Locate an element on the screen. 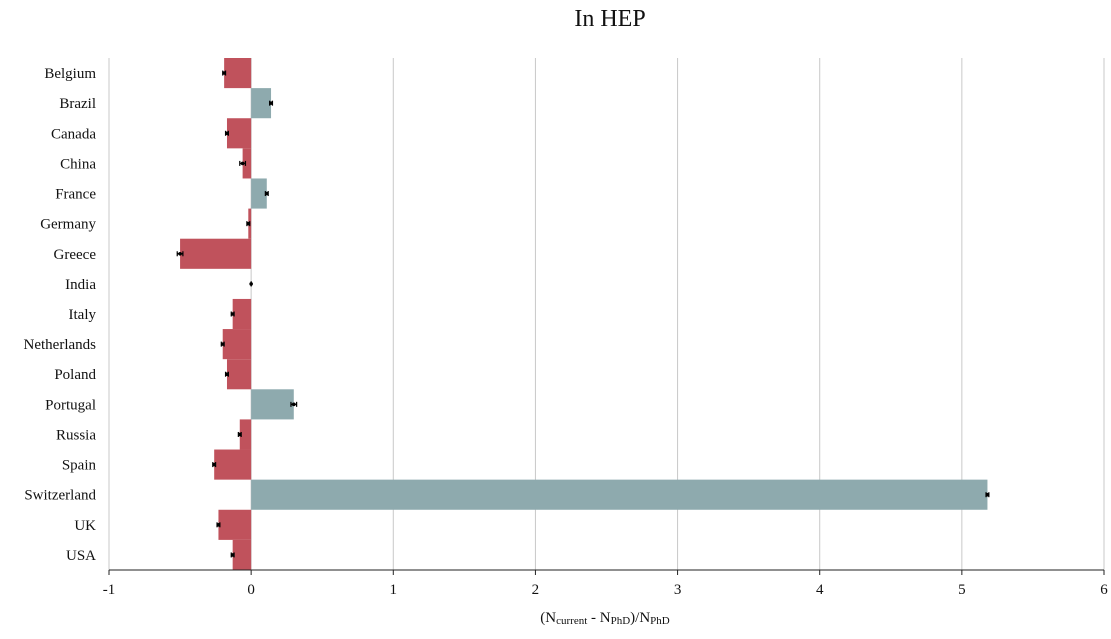 The height and width of the screenshot is (639, 1111). bar-switzerland is located at coordinates (619, 494).